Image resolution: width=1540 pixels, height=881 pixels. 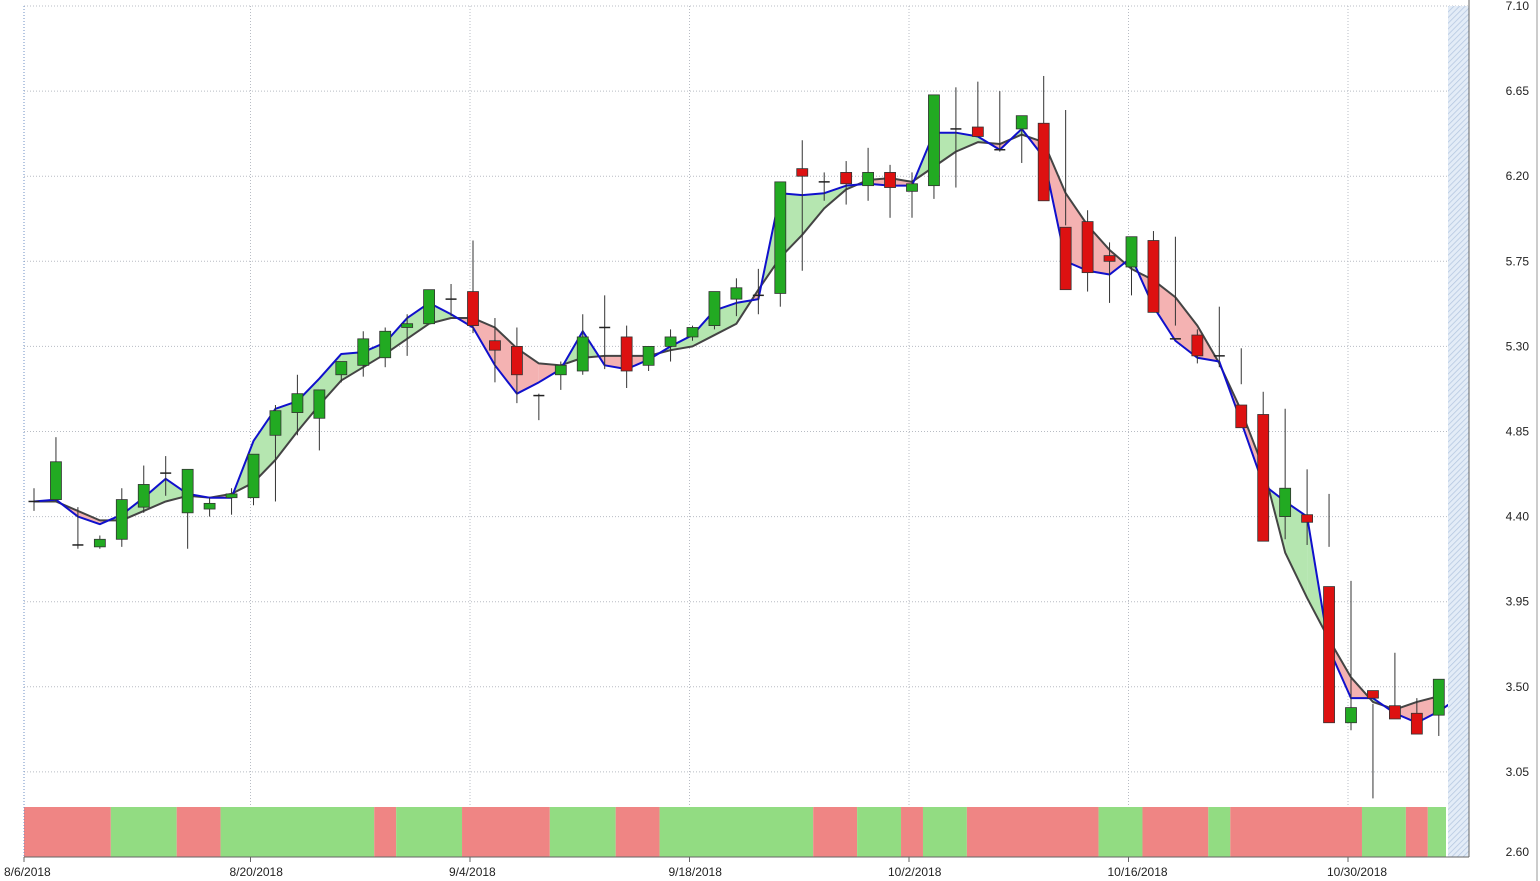 What do you see at coordinates (1458, 431) in the screenshot?
I see `future-hatched-area` at bounding box center [1458, 431].